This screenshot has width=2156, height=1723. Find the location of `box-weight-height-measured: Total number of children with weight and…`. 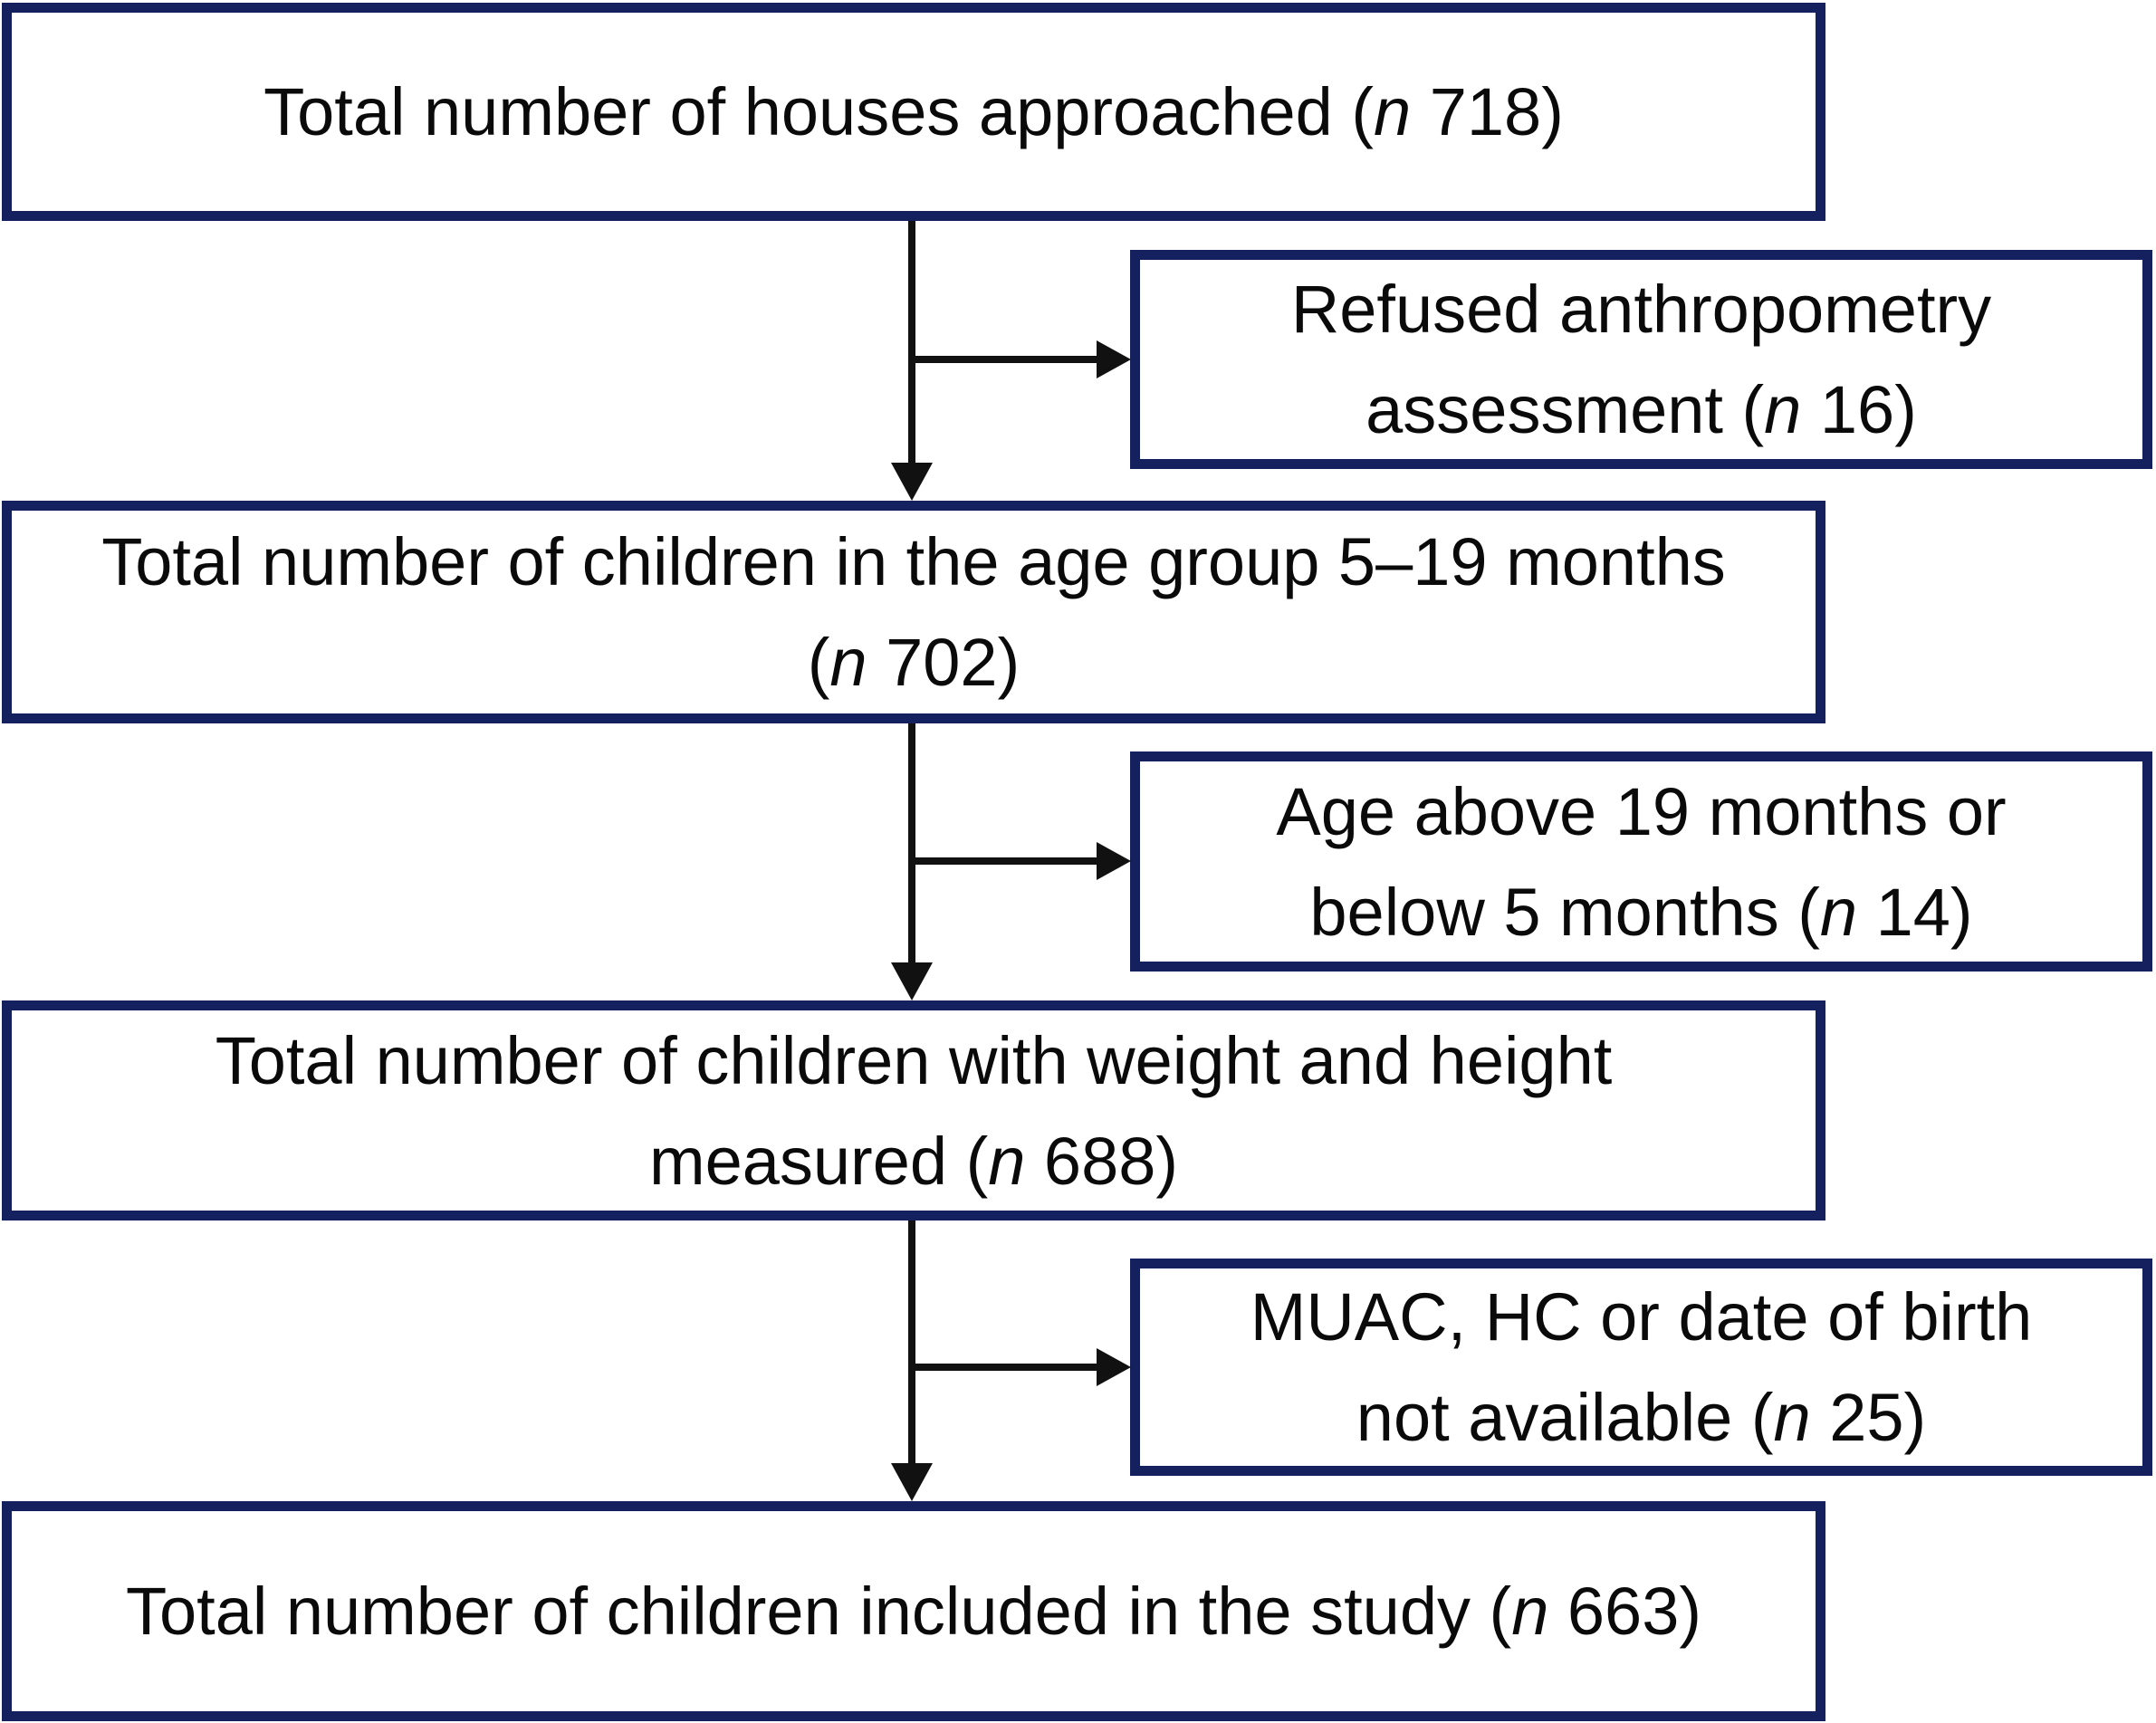

box-weight-height-measured: Total number of children with weight and… is located at coordinates (913, 1110).